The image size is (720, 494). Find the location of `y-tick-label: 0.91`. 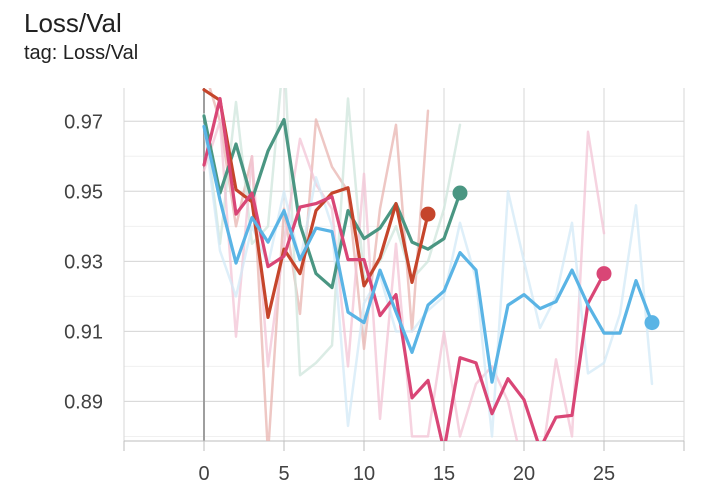

y-tick-label: 0.91 is located at coordinates (83, 332).